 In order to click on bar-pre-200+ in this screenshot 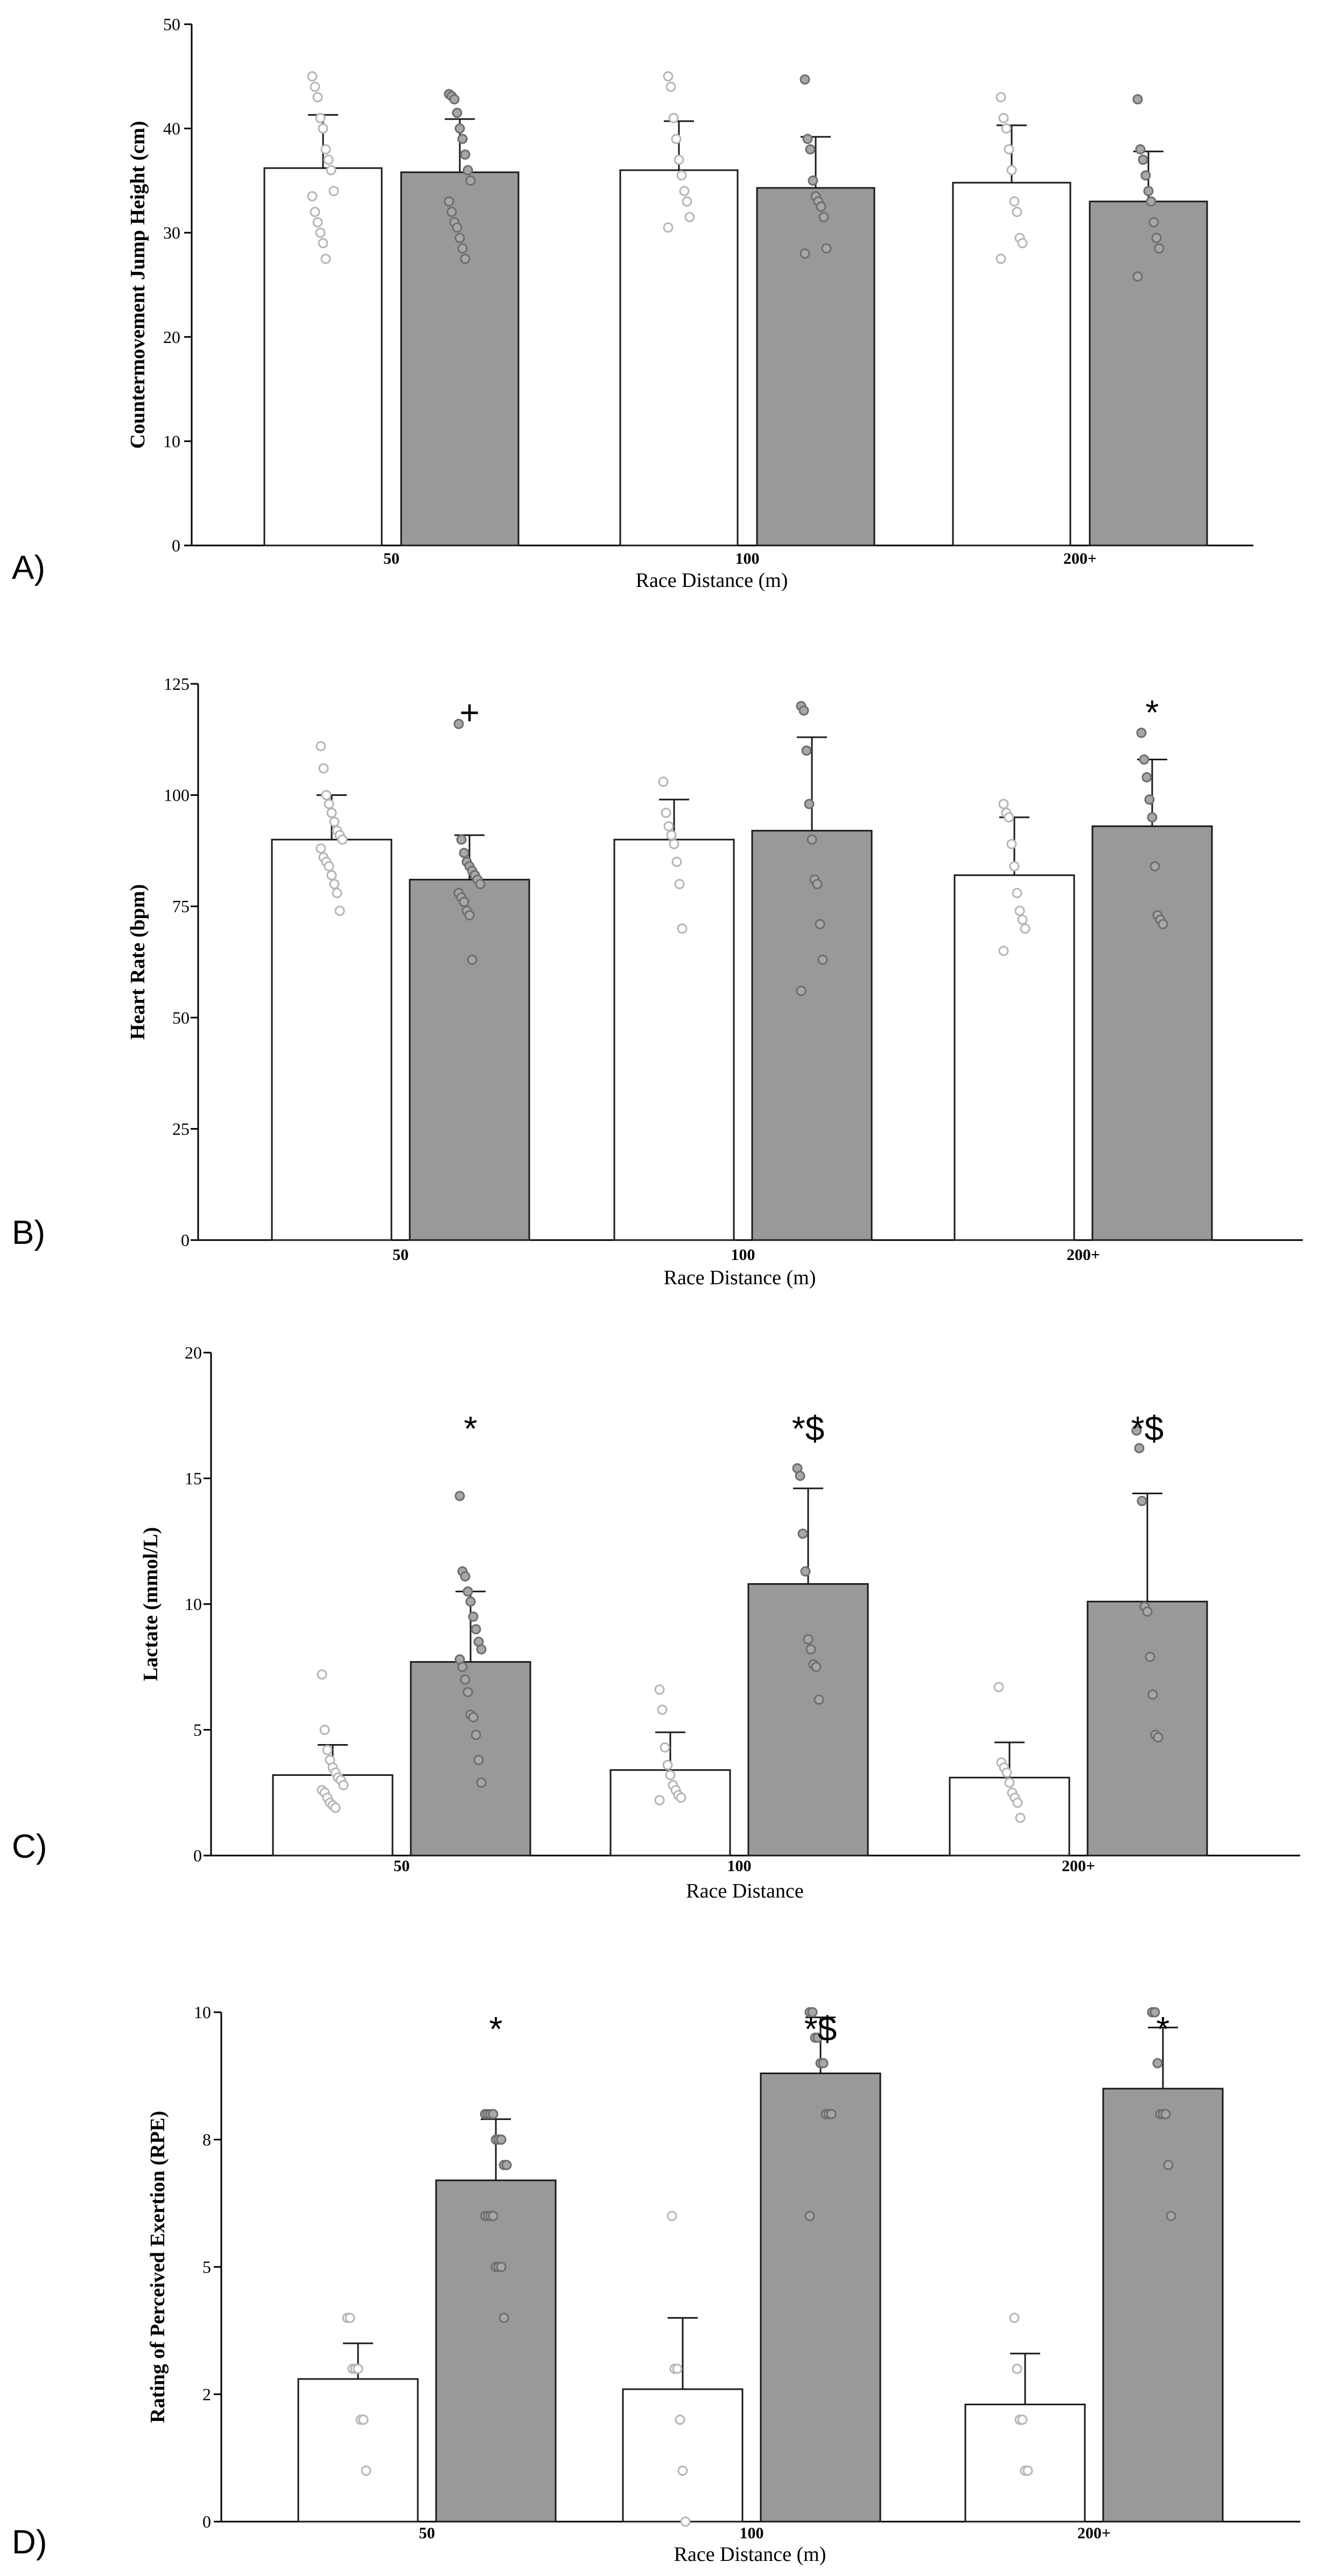, I will do `click(1011, 364)`.